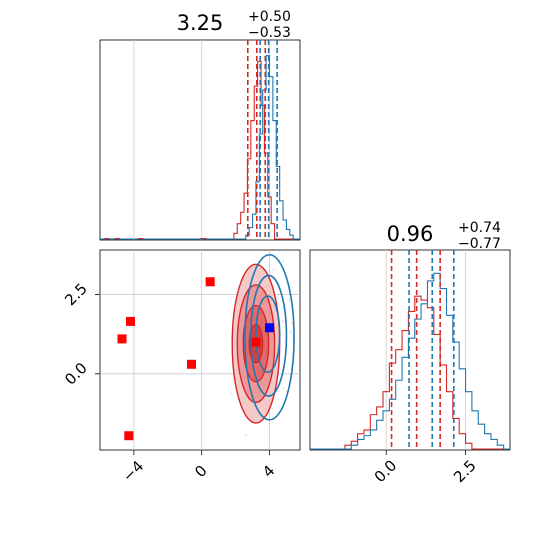 The height and width of the screenshot is (550, 550). I want to click on x-tick-label-0: 0.0, so click(386, 471).